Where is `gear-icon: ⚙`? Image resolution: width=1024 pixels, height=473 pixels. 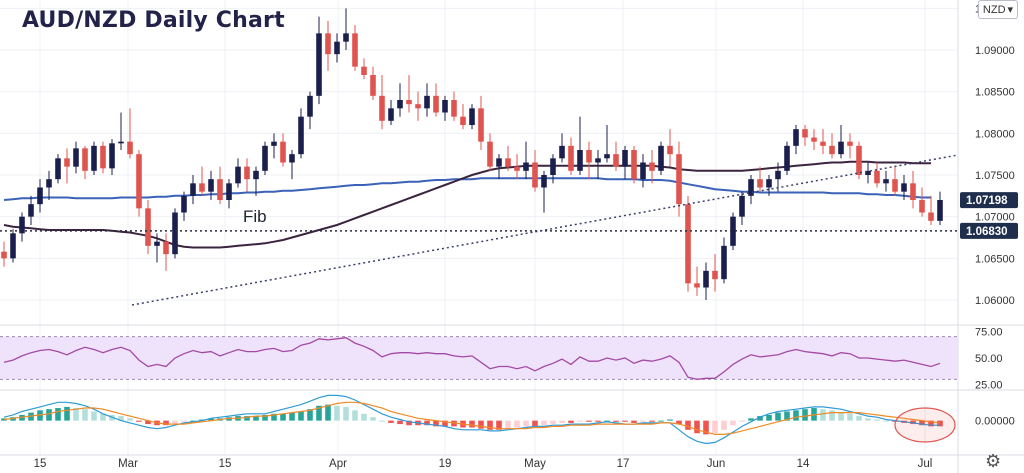
gear-icon: ⚙ is located at coordinates (993, 461).